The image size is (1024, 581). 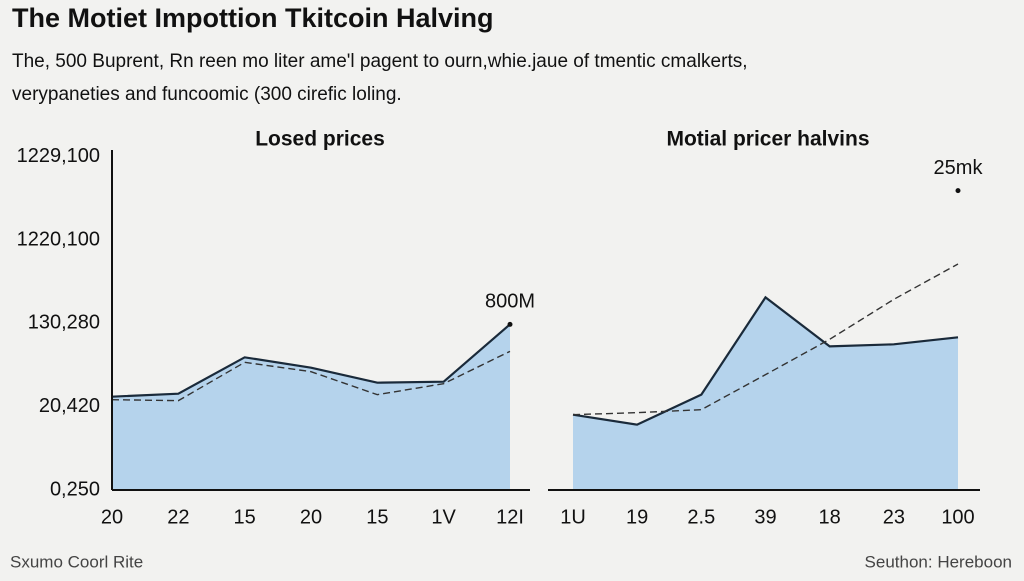 What do you see at coordinates (830, 517) in the screenshot?
I see `x-tick-label: 18` at bounding box center [830, 517].